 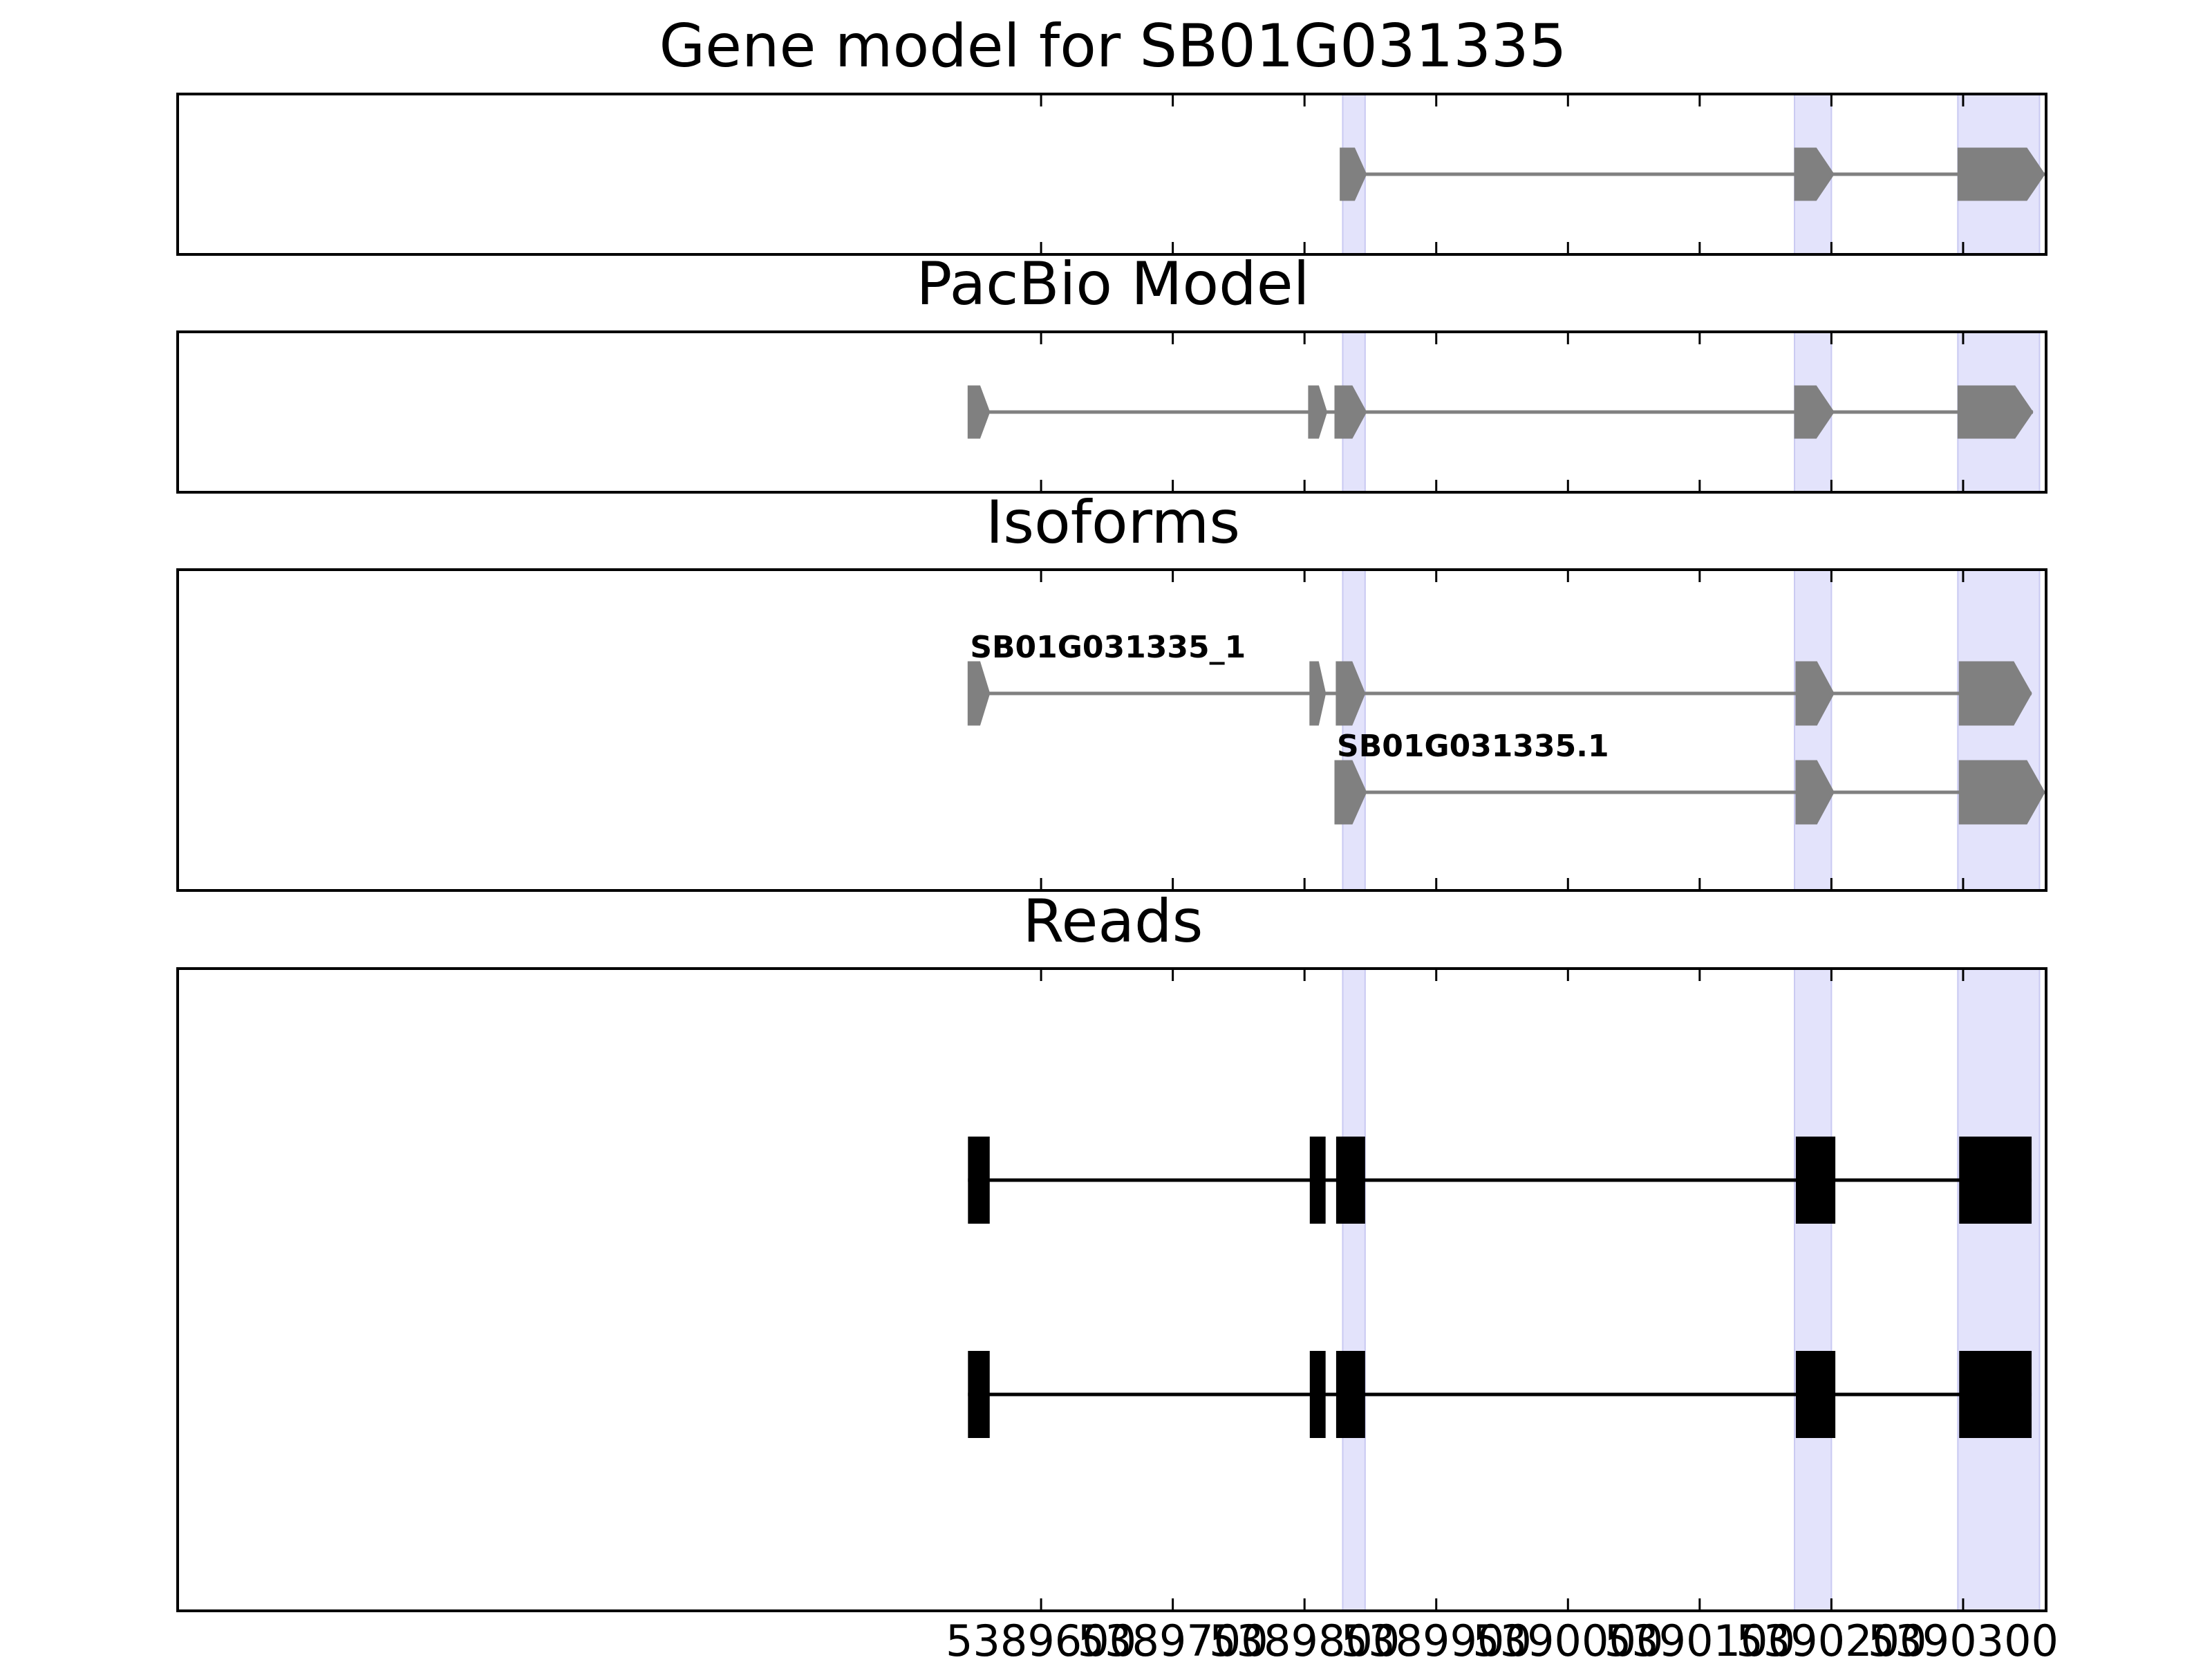 I want to click on x-tick-label: 5390100, so click(x=1699, y=1637).